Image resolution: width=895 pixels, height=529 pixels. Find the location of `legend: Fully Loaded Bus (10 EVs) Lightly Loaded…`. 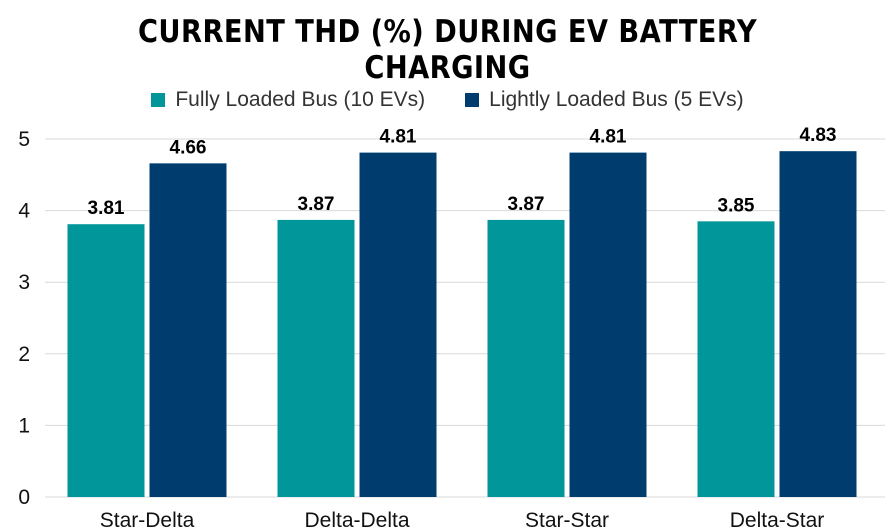

legend: Fully Loaded Bus (10 EVs) Lightly Loaded… is located at coordinates (447, 100).